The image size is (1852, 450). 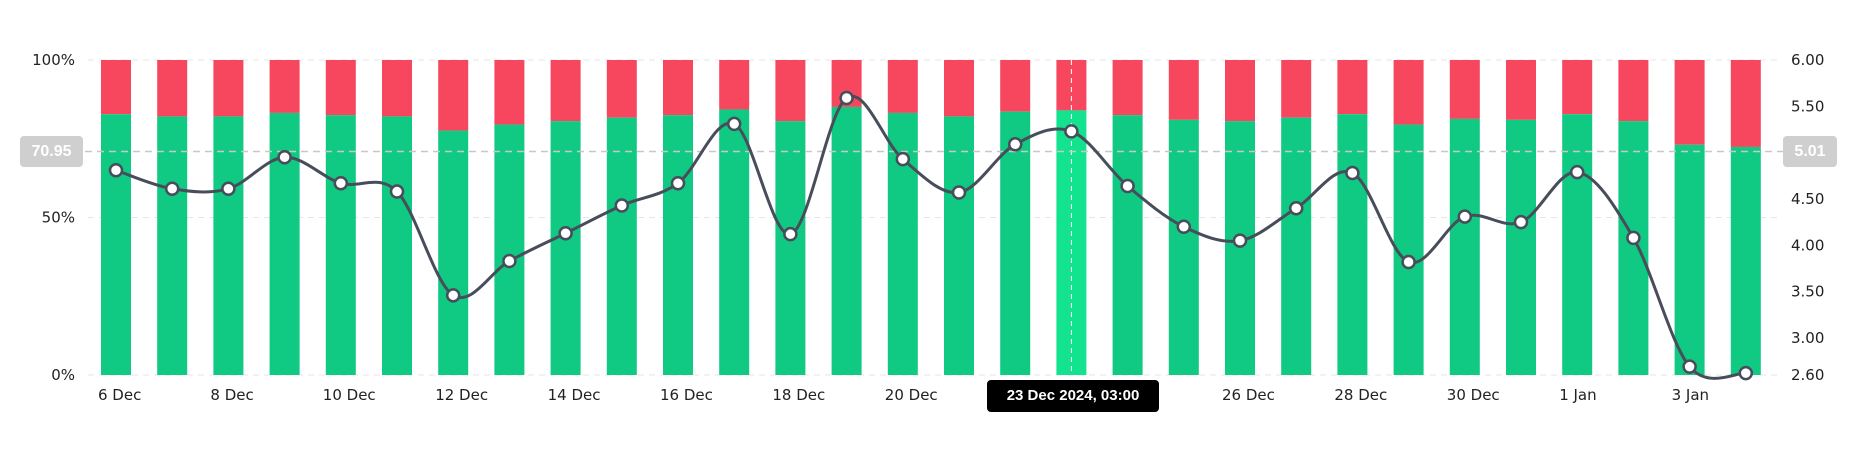 I want to click on left-tick-label: 0%, so click(x=63, y=375).